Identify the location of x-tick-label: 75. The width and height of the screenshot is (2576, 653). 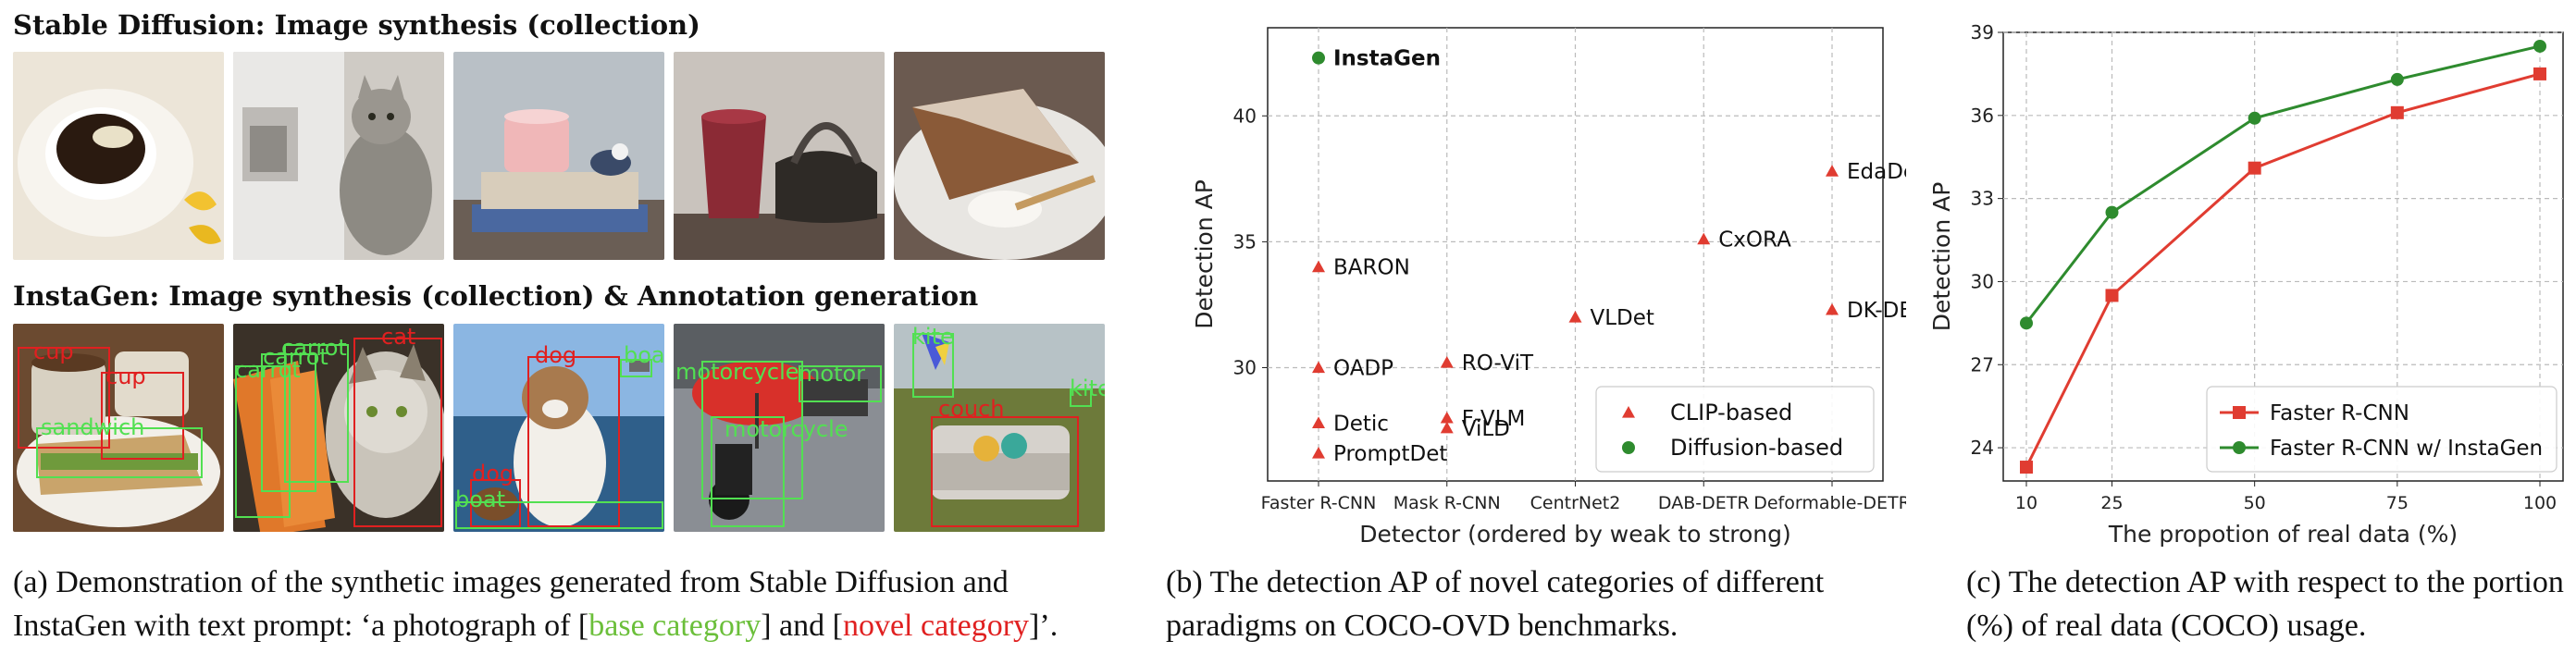
(2397, 503).